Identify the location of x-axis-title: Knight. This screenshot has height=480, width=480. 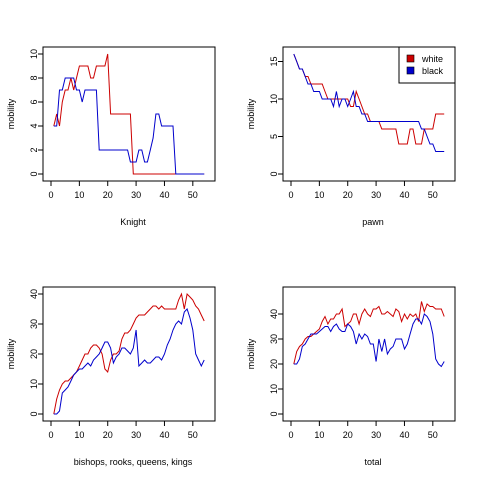
(133, 222).